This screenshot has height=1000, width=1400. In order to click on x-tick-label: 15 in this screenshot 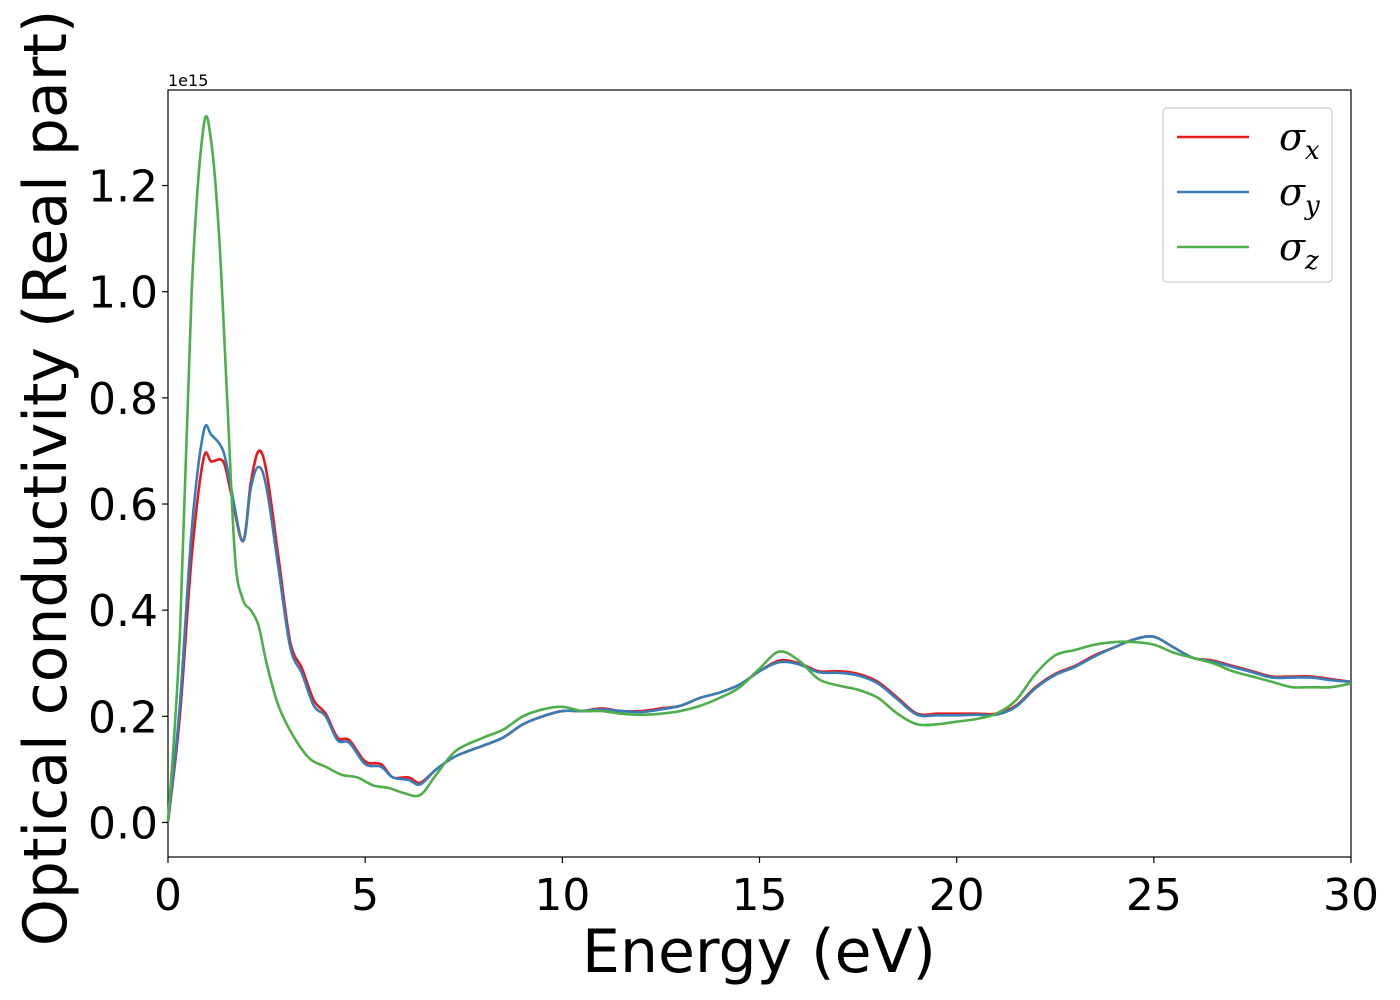, I will do `click(760, 895)`.